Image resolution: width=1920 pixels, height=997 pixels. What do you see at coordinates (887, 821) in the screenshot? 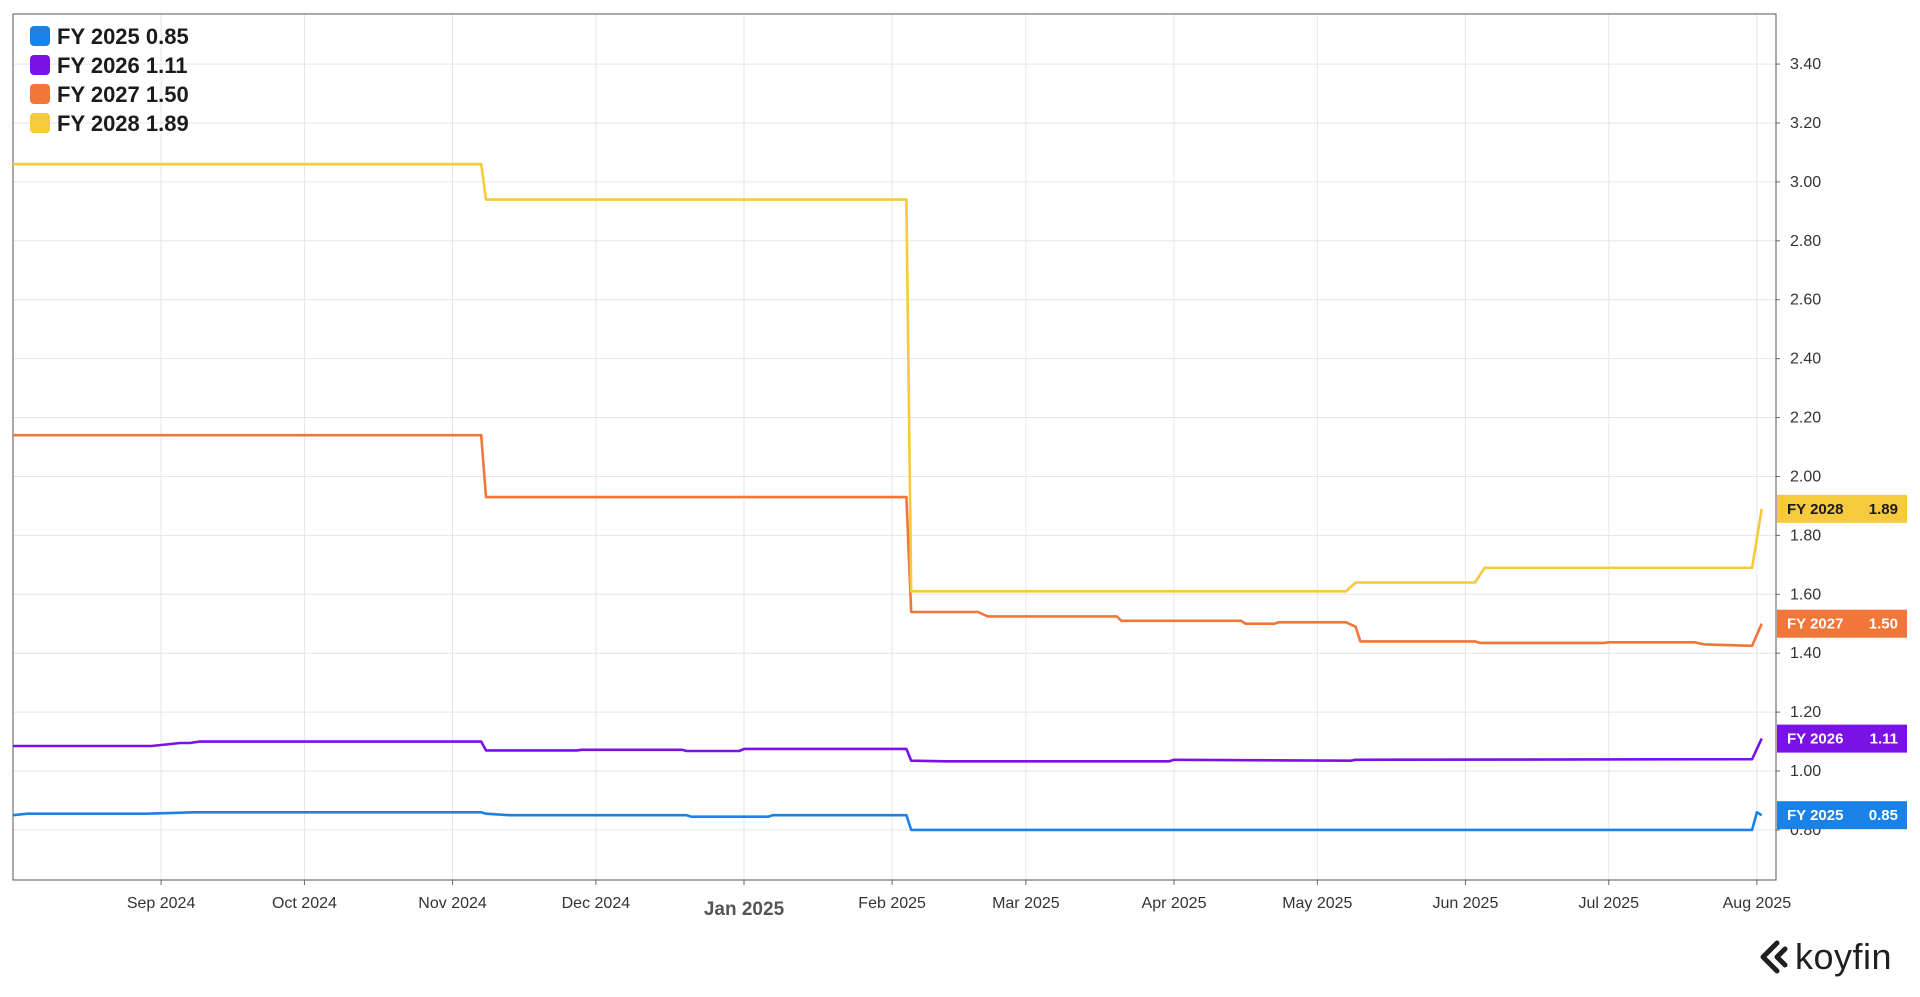
I see `series-line-fy-2025` at bounding box center [887, 821].